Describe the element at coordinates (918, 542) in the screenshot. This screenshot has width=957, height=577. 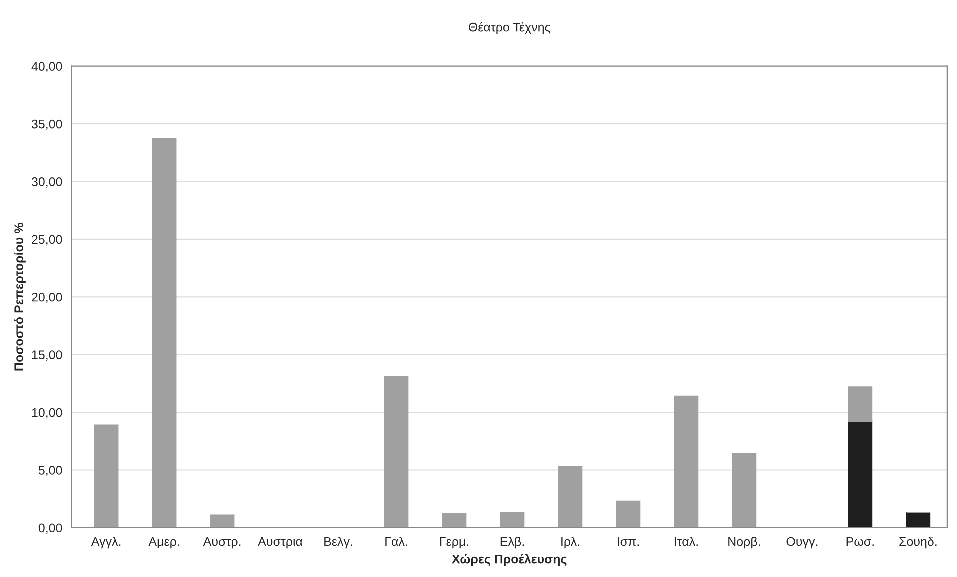
I see `x-tick-label: Σουηδ.` at that location.